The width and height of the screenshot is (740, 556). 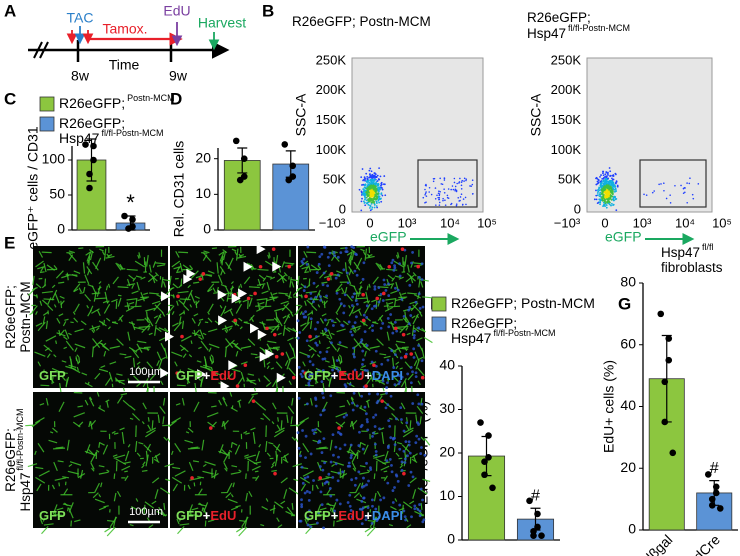 What do you see at coordinates (566, 89) in the screenshot?
I see `y-tick-label: 200K` at bounding box center [566, 89].